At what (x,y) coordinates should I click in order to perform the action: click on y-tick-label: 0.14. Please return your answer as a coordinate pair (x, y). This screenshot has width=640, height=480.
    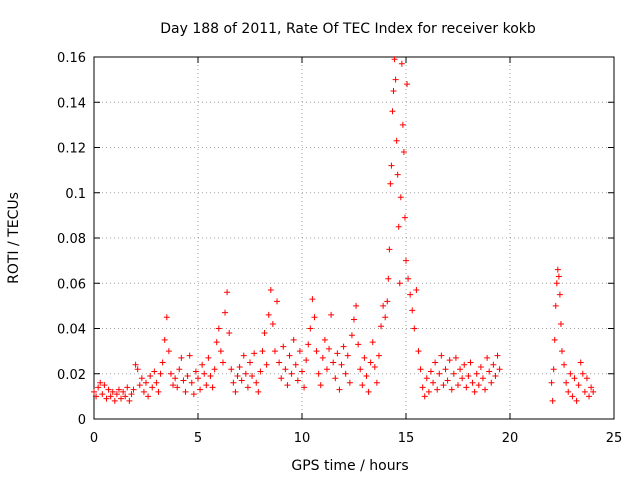
    Looking at the image, I should click on (71, 103).